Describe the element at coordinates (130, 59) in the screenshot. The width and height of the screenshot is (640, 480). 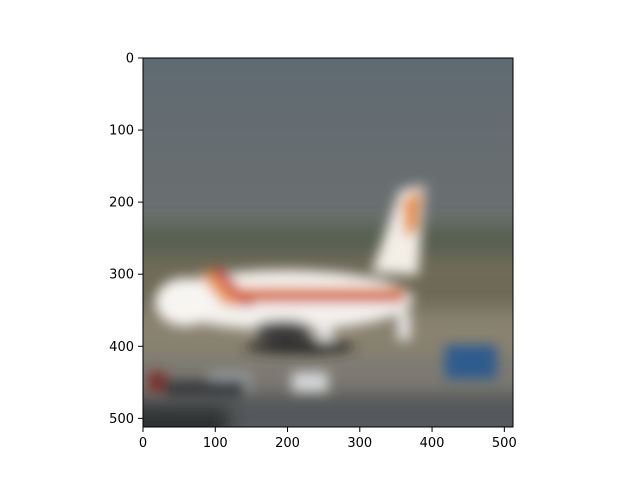
I see `y-tick-label: 0` at that location.